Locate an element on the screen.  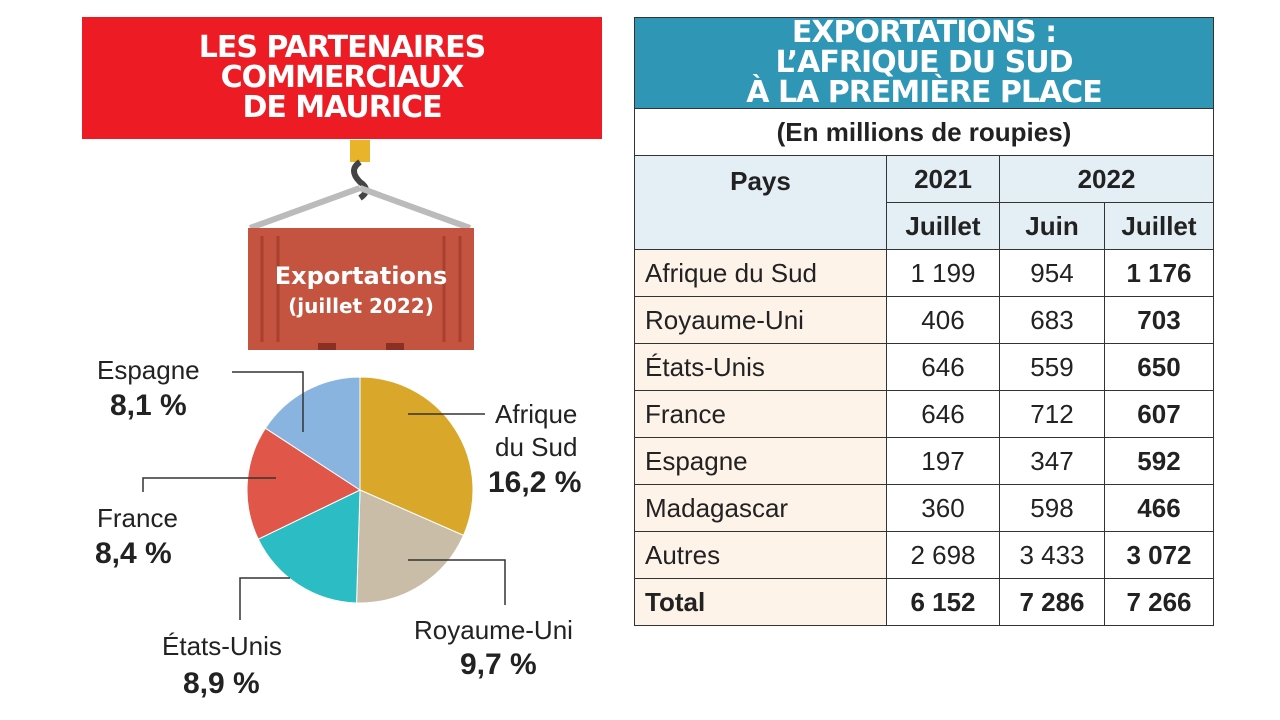
value-cell: 1 199 is located at coordinates (943, 273).